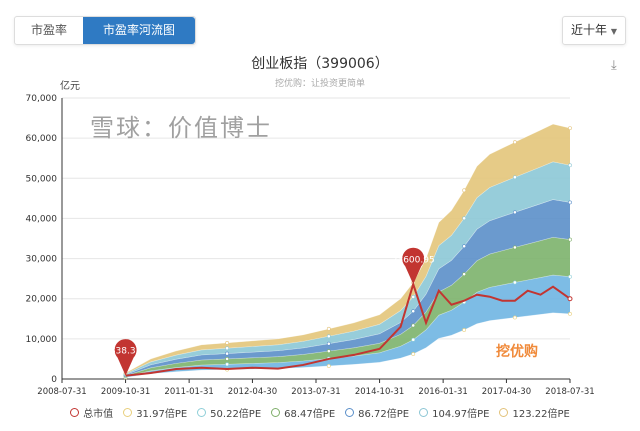  I want to click on x-tick-label: 2014-10-31, so click(379, 392).